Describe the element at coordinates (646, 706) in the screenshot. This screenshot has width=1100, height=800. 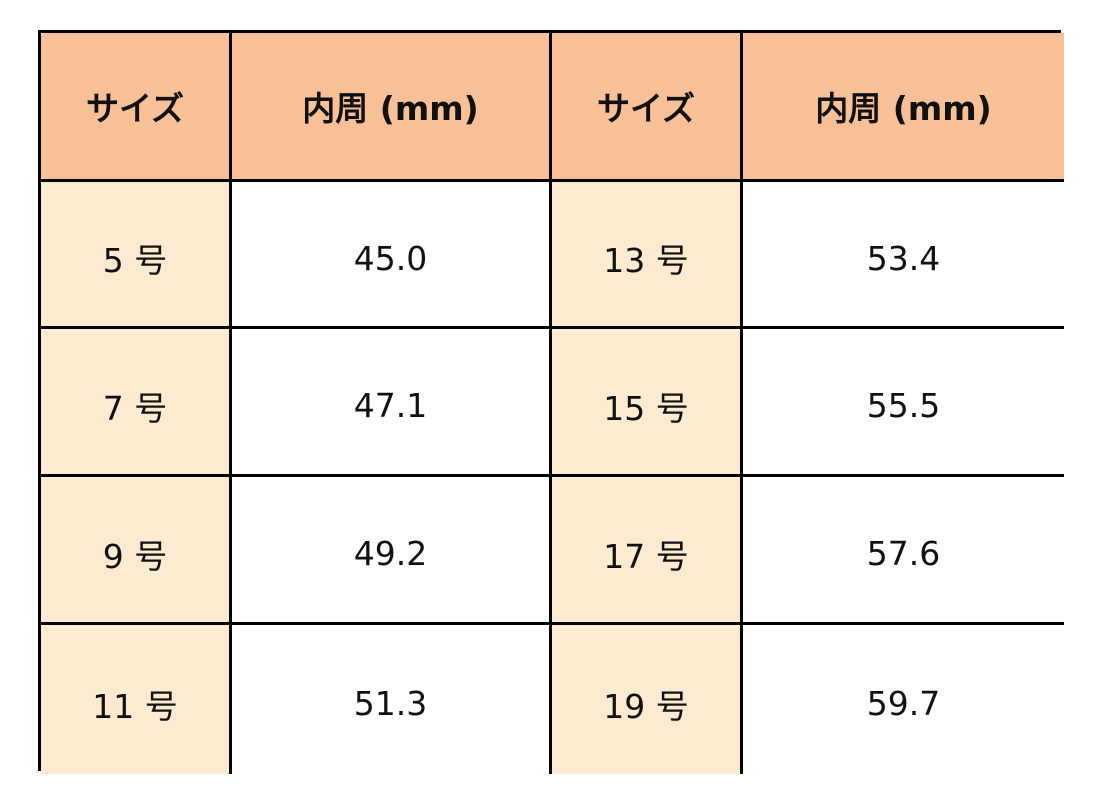
I see `cell-size-text: 19 号` at that location.